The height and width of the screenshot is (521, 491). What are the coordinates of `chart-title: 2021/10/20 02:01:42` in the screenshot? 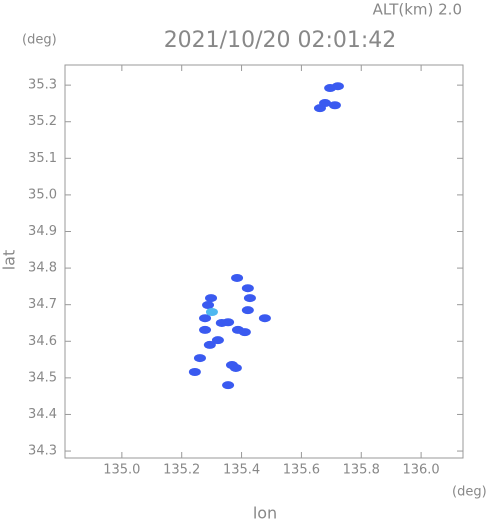 It's located at (280, 40).